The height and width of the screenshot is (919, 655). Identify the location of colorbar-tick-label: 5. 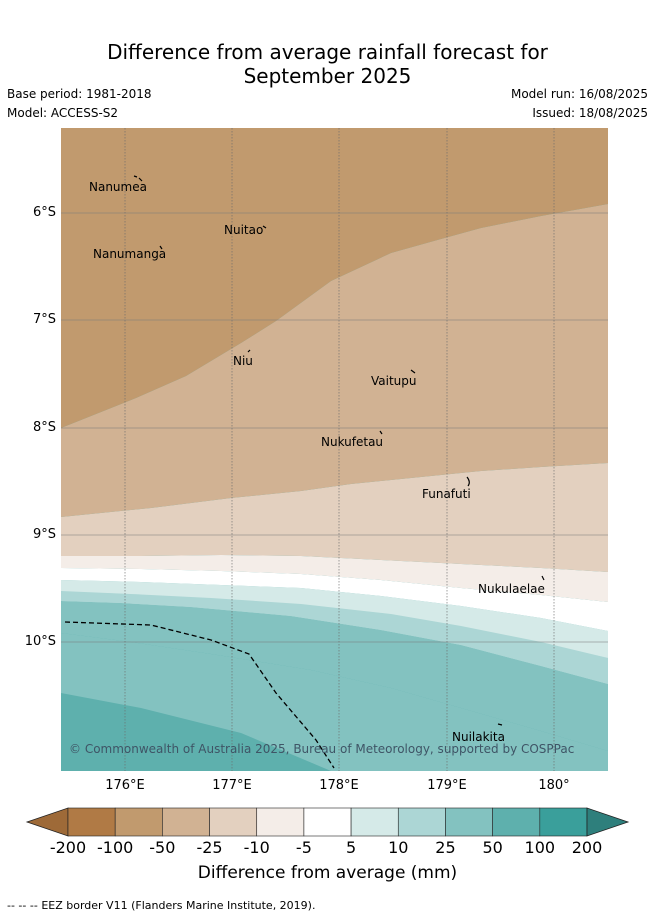
(351, 847).